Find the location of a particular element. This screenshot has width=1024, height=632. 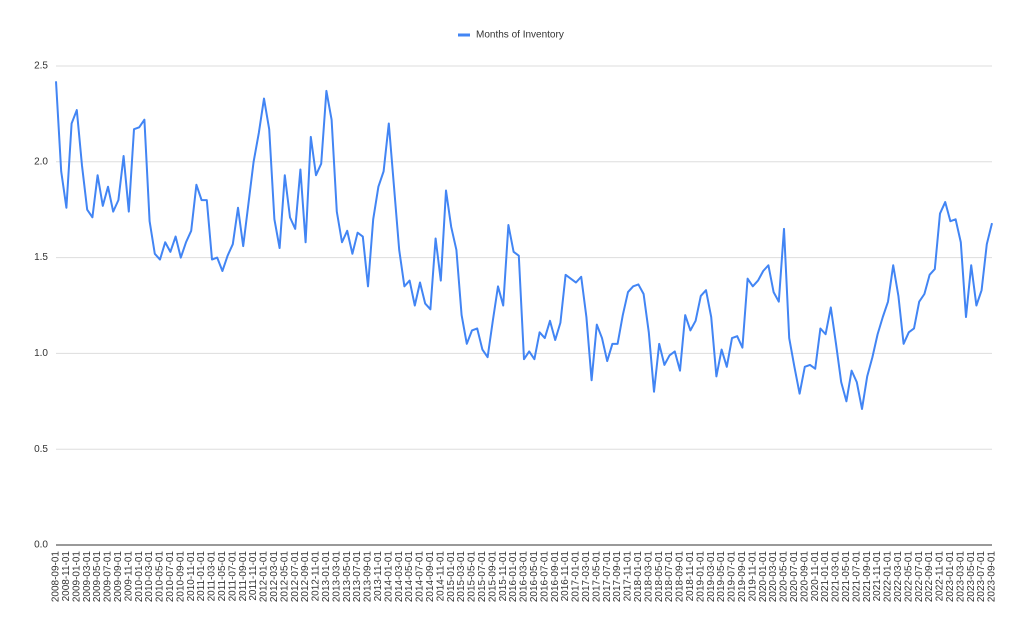

x-tick-label: 2012-09-01 is located at coordinates (305, 577).